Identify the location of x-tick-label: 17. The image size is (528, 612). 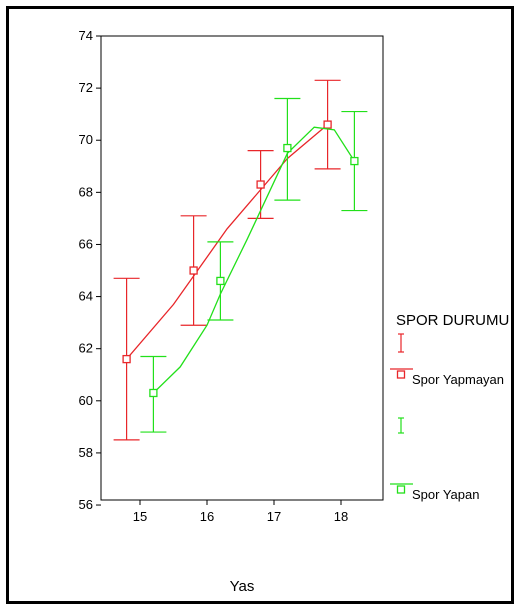
(274, 516).